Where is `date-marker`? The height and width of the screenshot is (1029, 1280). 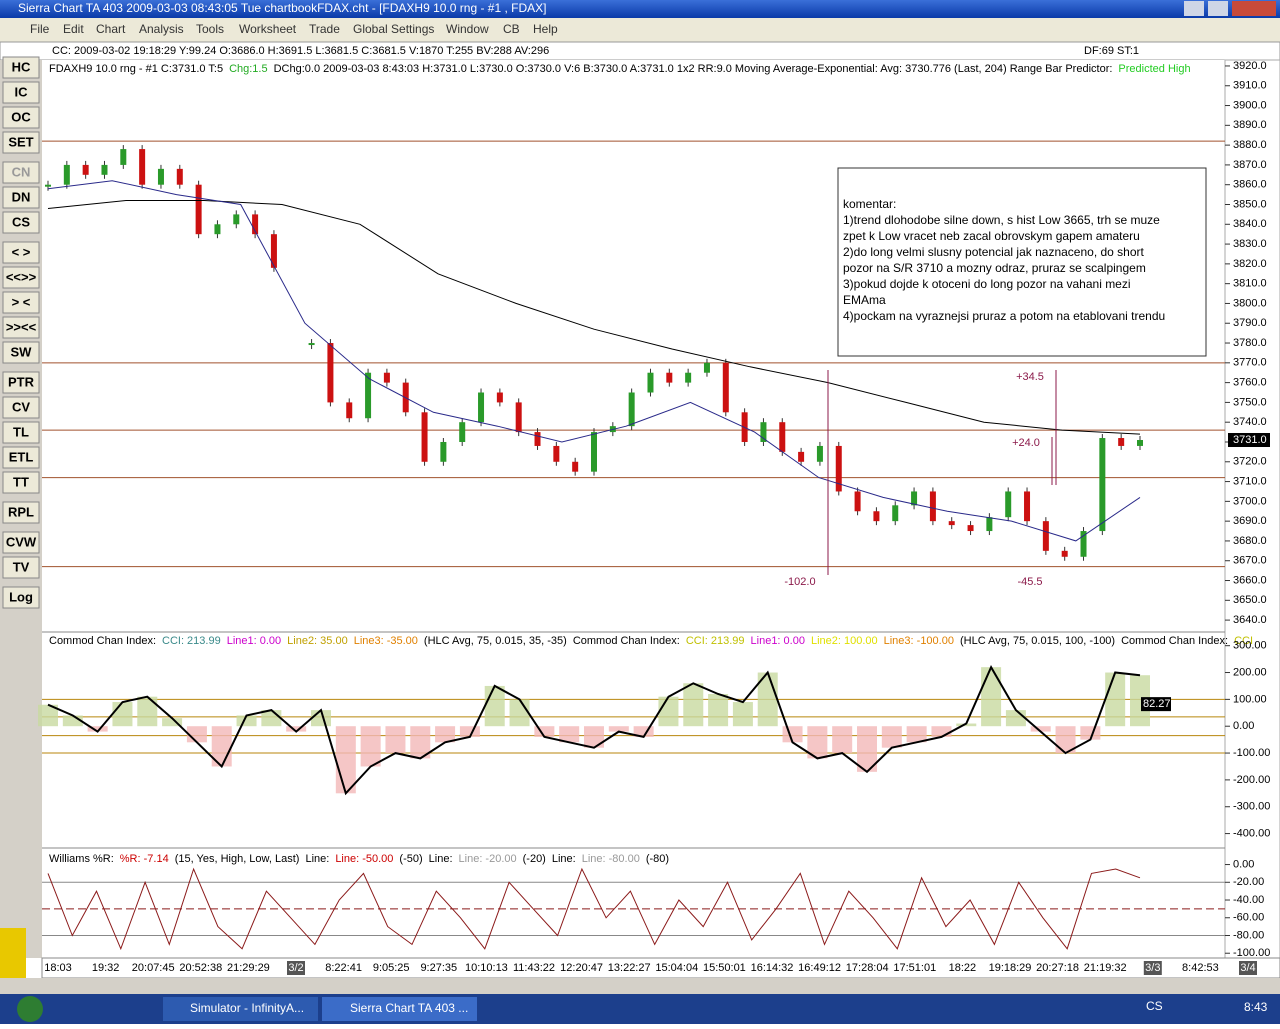
date-marker is located at coordinates (296, 968).